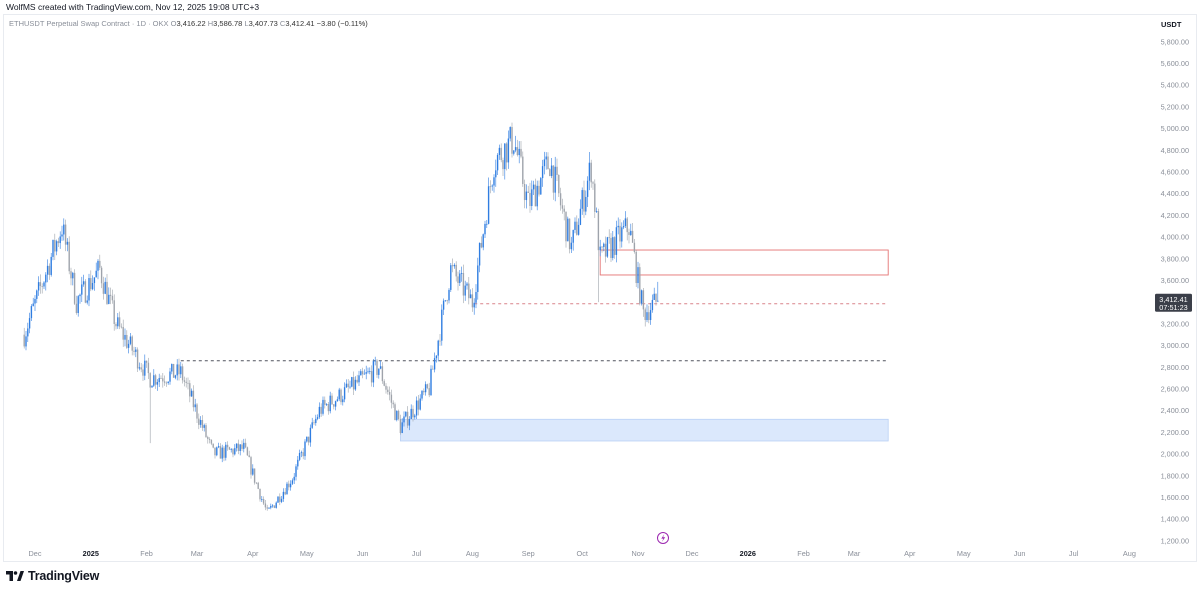 The image size is (1200, 594). I want to click on lightning-icon, so click(663, 538).